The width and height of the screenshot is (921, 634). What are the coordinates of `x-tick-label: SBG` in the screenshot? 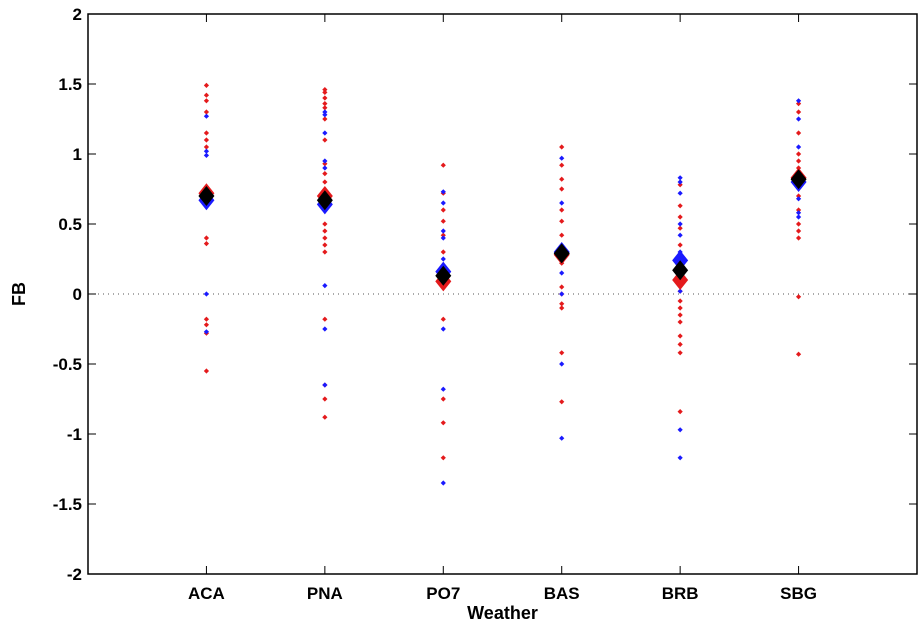 It's located at (798, 593).